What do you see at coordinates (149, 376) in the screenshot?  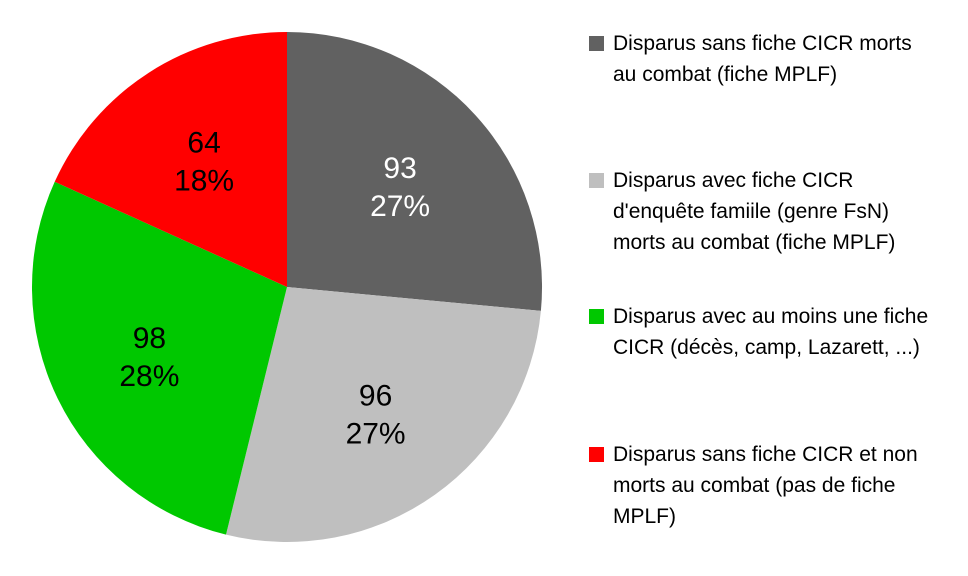 I see `slice-pct-label: 28%` at bounding box center [149, 376].